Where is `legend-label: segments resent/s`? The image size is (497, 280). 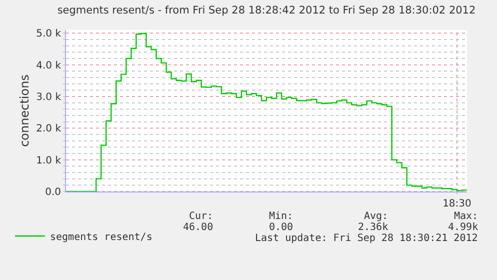
legend-label: segments resent/s is located at coordinates (101, 237).